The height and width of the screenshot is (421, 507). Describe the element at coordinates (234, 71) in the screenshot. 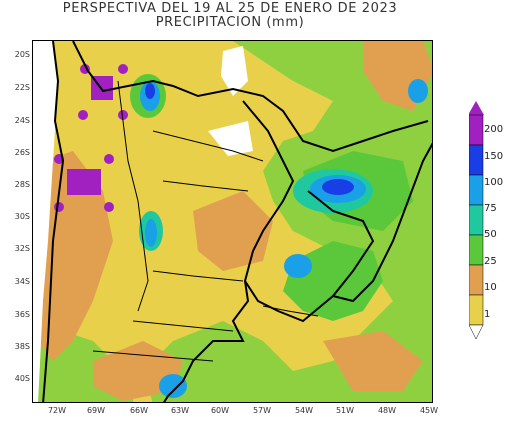

I see `field-dry-north` at that location.